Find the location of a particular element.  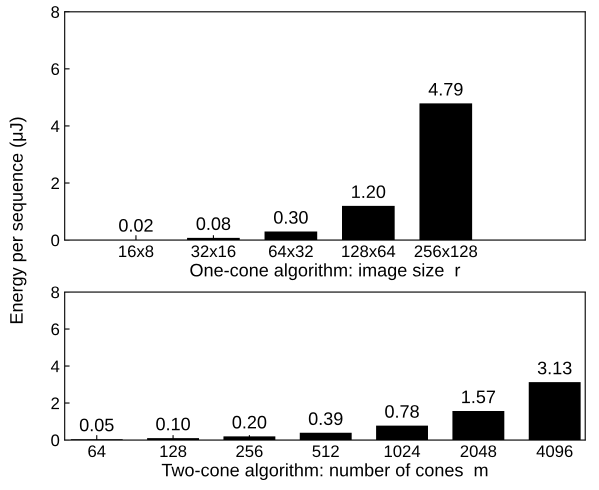

data-label: 0.05 is located at coordinates (97, 425).